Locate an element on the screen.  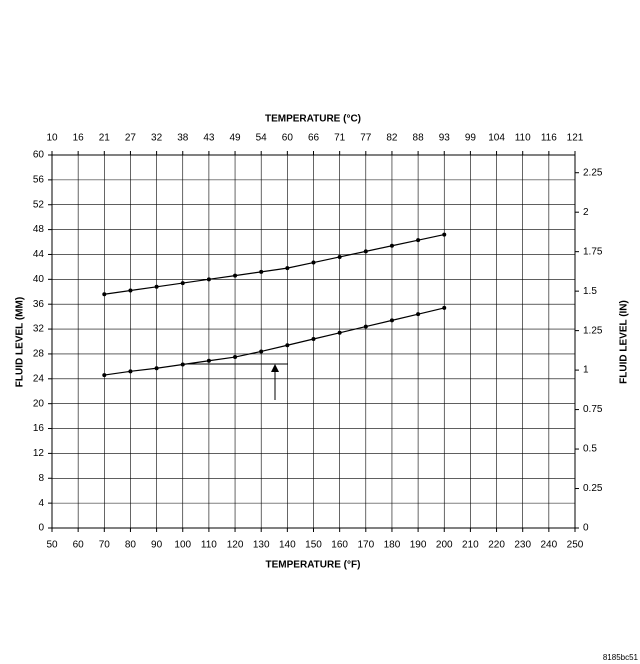
x2-tick-label: 93 is located at coordinates (445, 138).